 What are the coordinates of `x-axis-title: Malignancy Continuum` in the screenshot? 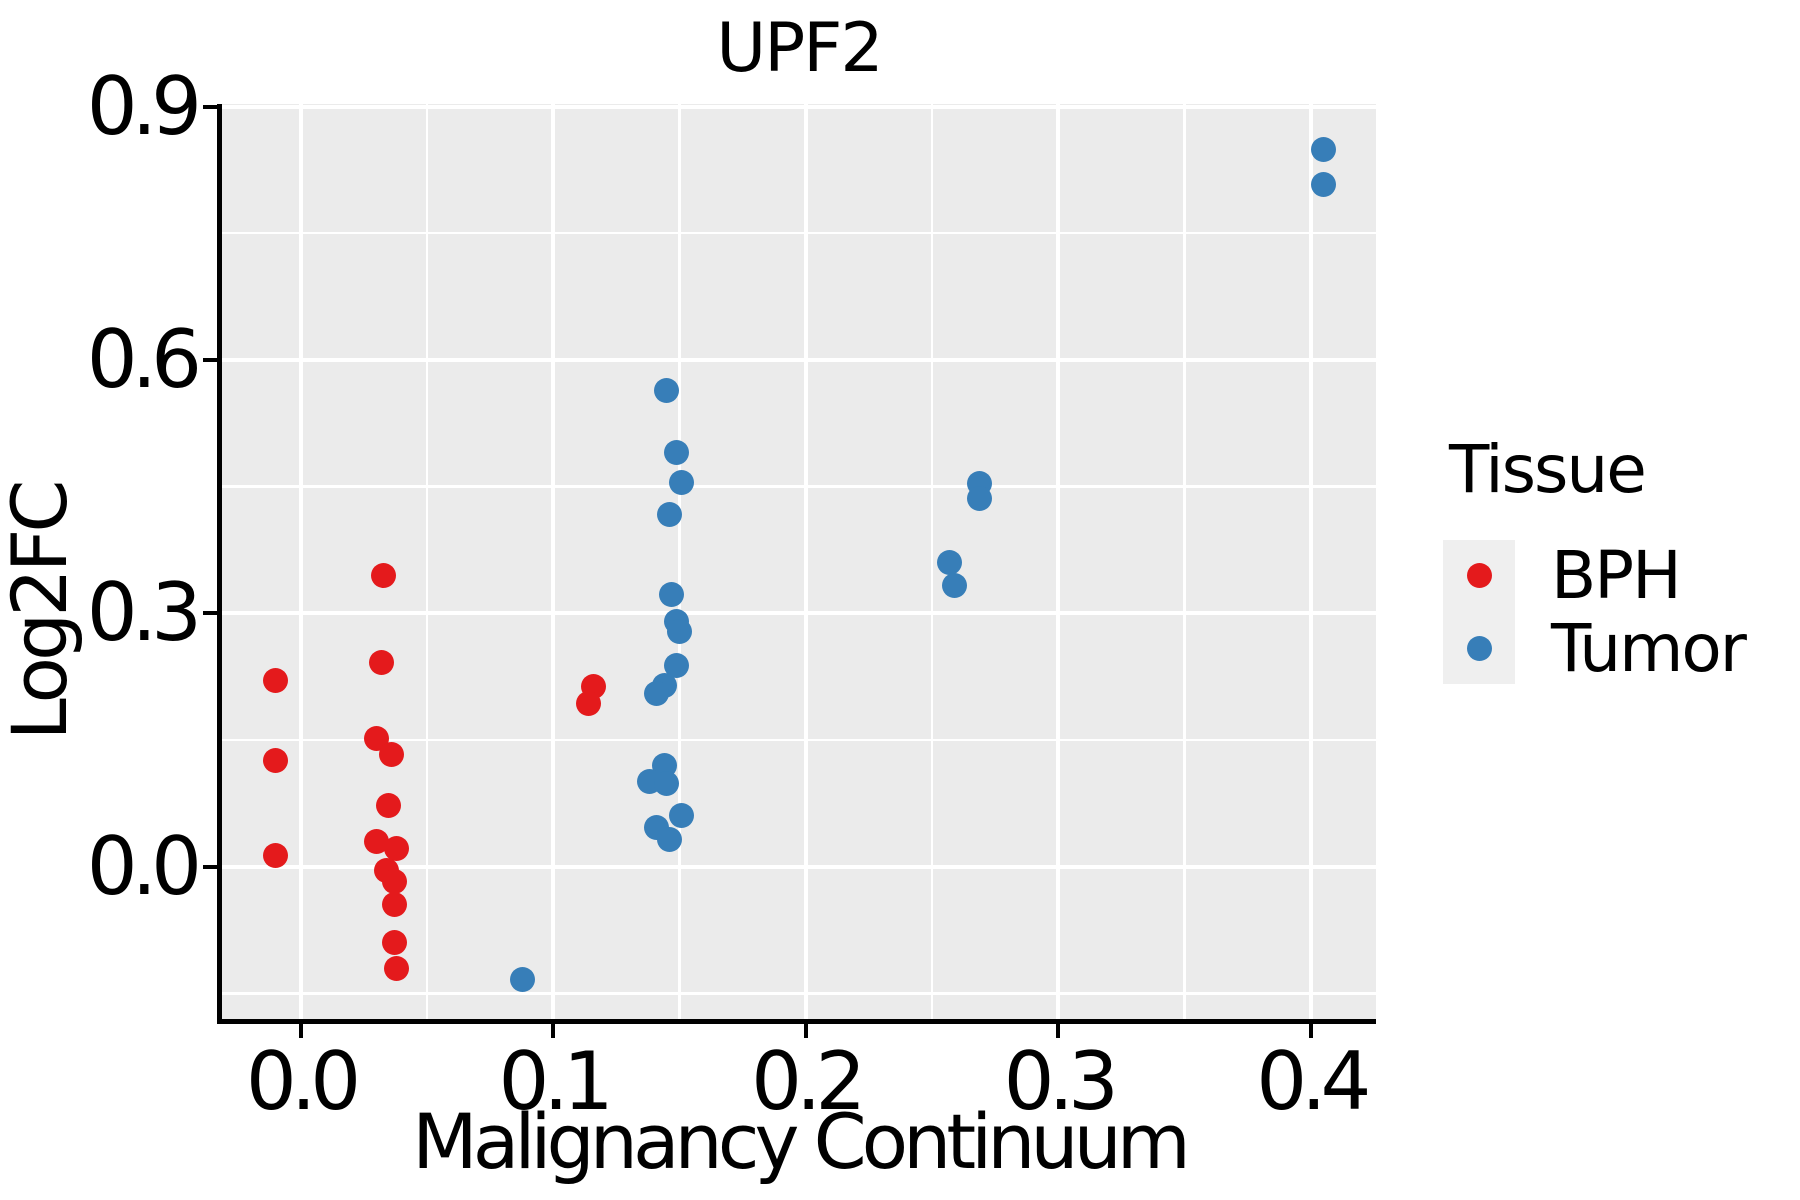 It's located at (801, 1141).